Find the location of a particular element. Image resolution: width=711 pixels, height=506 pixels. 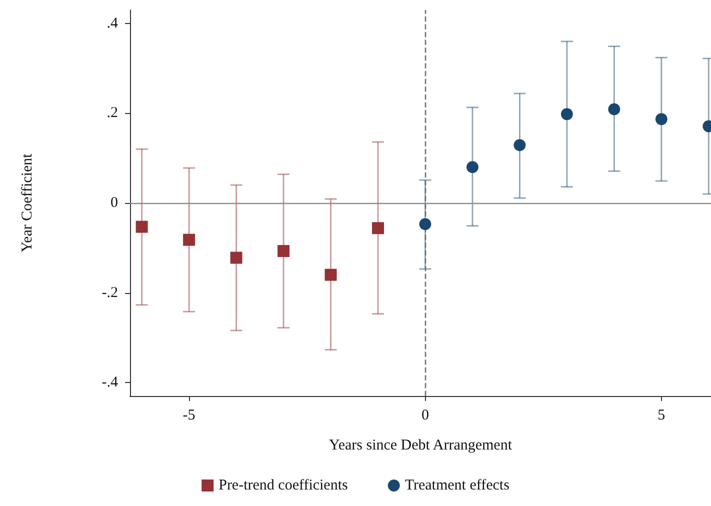

legend-label: Pre-trend coefficients is located at coordinates (283, 486).